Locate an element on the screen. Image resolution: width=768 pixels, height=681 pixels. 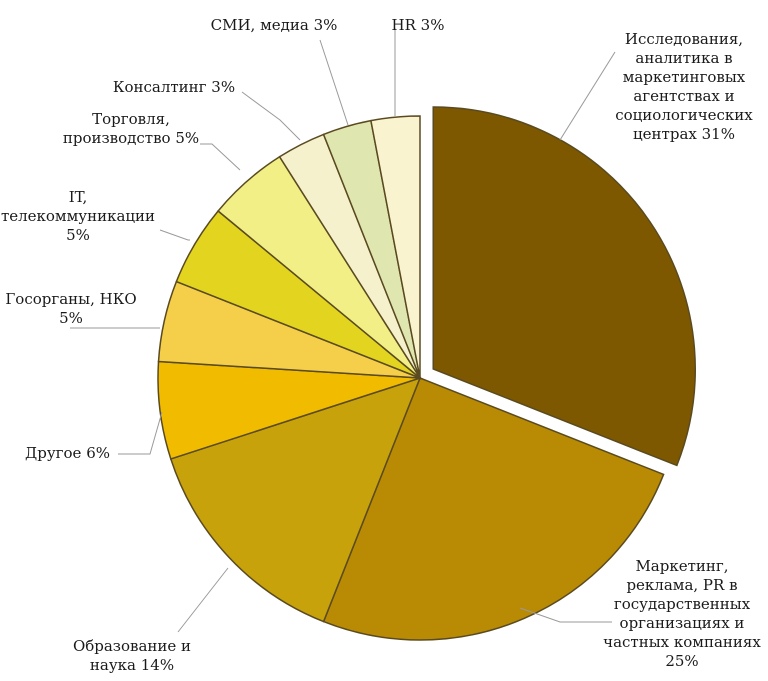
leader-line-it is located at coordinates (174, 235).